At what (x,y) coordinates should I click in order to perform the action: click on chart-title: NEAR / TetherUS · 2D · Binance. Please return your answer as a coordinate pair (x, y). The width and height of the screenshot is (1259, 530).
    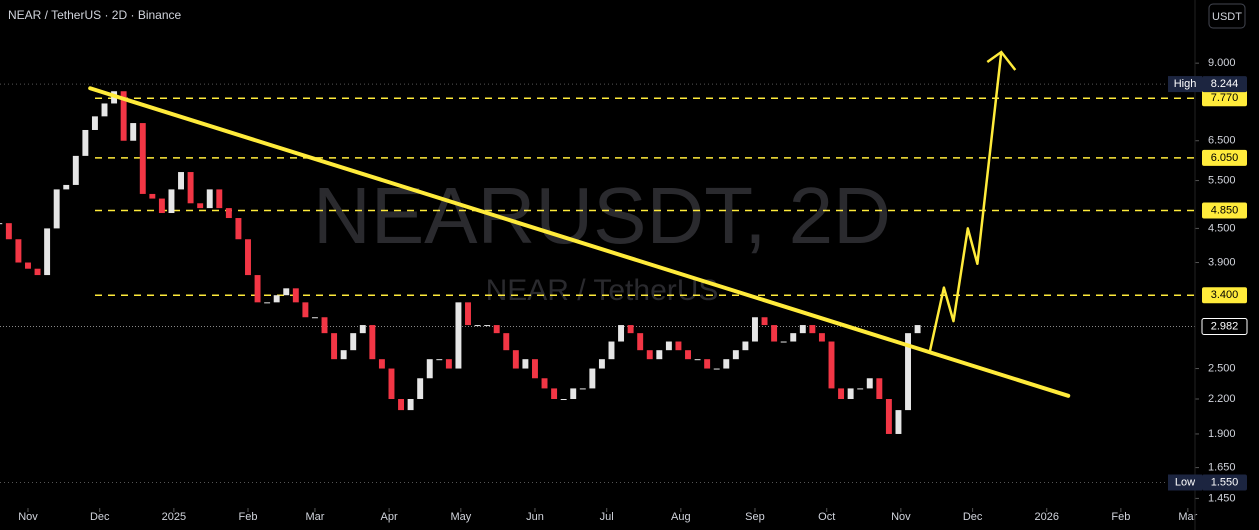
    Looking at the image, I should click on (95, 15).